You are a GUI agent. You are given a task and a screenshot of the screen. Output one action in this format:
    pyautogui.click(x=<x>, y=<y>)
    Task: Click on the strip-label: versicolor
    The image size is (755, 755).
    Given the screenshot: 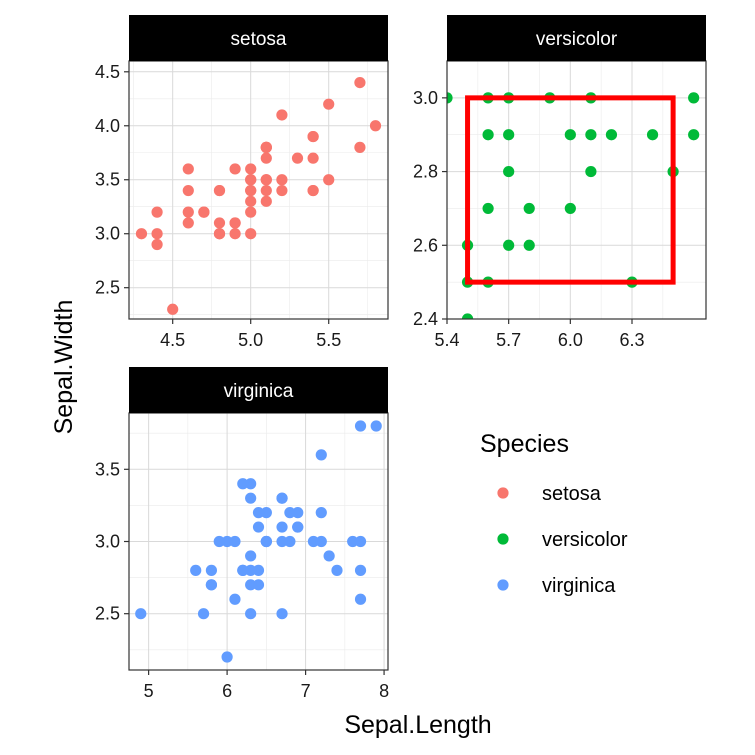 What is the action you would take?
    pyautogui.click(x=577, y=39)
    